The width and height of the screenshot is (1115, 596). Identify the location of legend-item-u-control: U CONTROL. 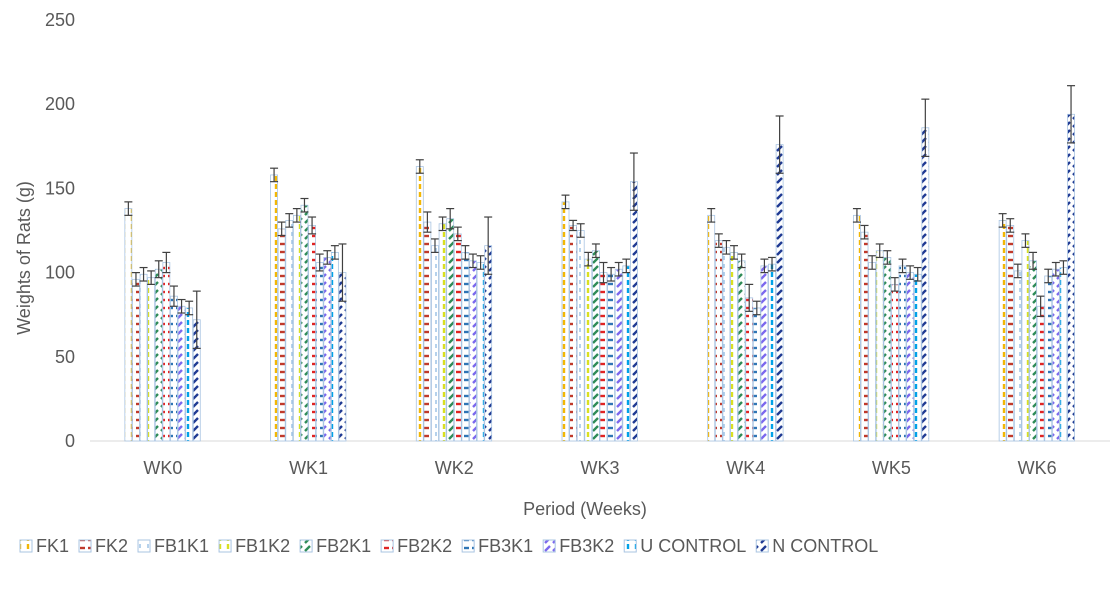
(684, 546).